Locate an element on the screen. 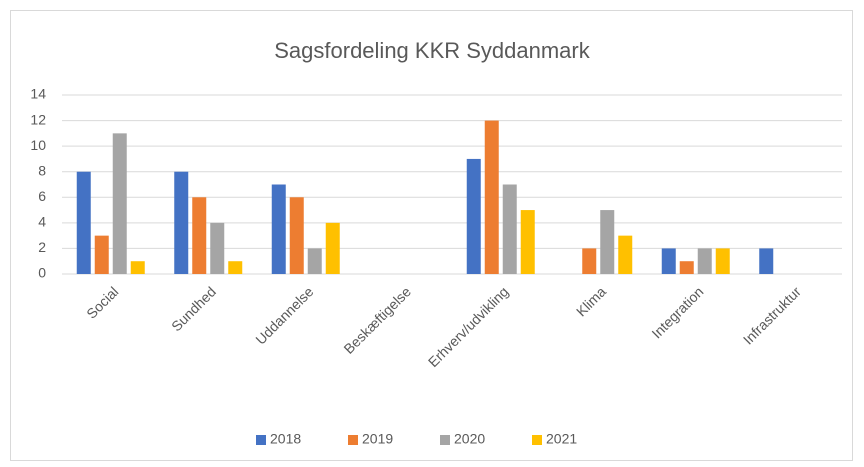 The image size is (864, 467). legend-label: 2020 is located at coordinates (469, 439).